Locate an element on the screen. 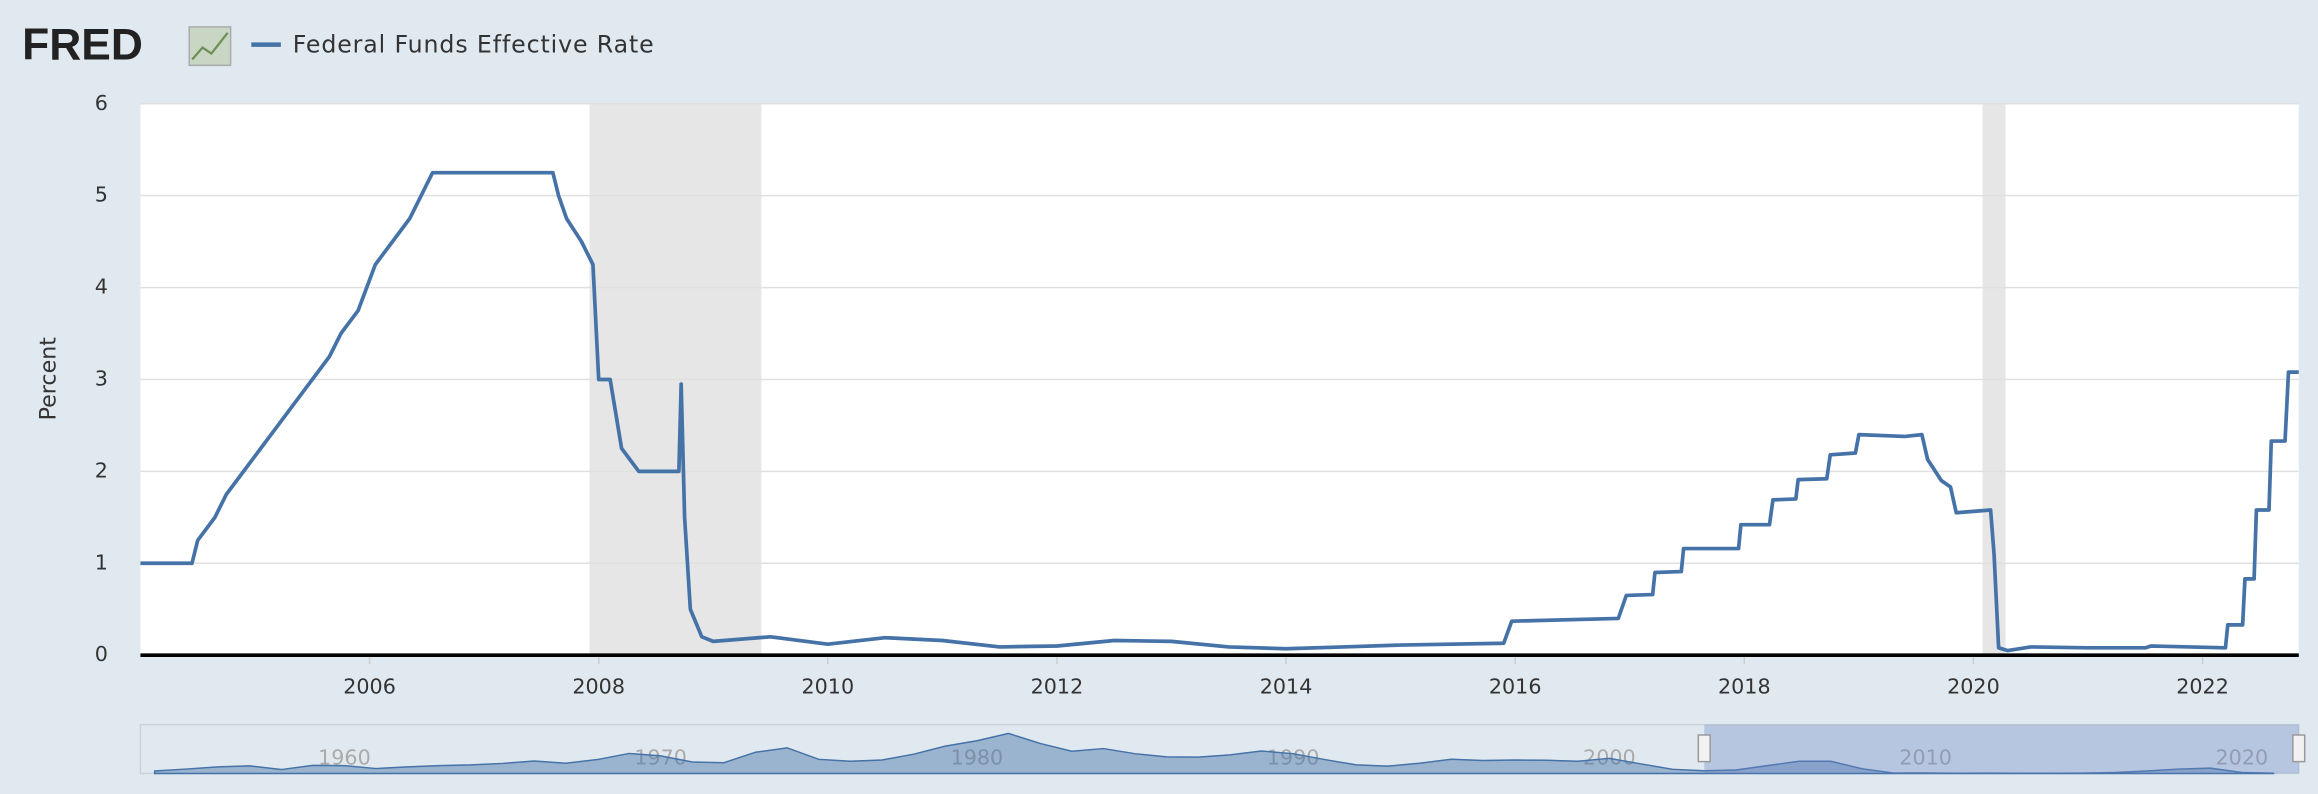 The height and width of the screenshot is (794, 2318). x-tick-label: 2018 is located at coordinates (1744, 687).